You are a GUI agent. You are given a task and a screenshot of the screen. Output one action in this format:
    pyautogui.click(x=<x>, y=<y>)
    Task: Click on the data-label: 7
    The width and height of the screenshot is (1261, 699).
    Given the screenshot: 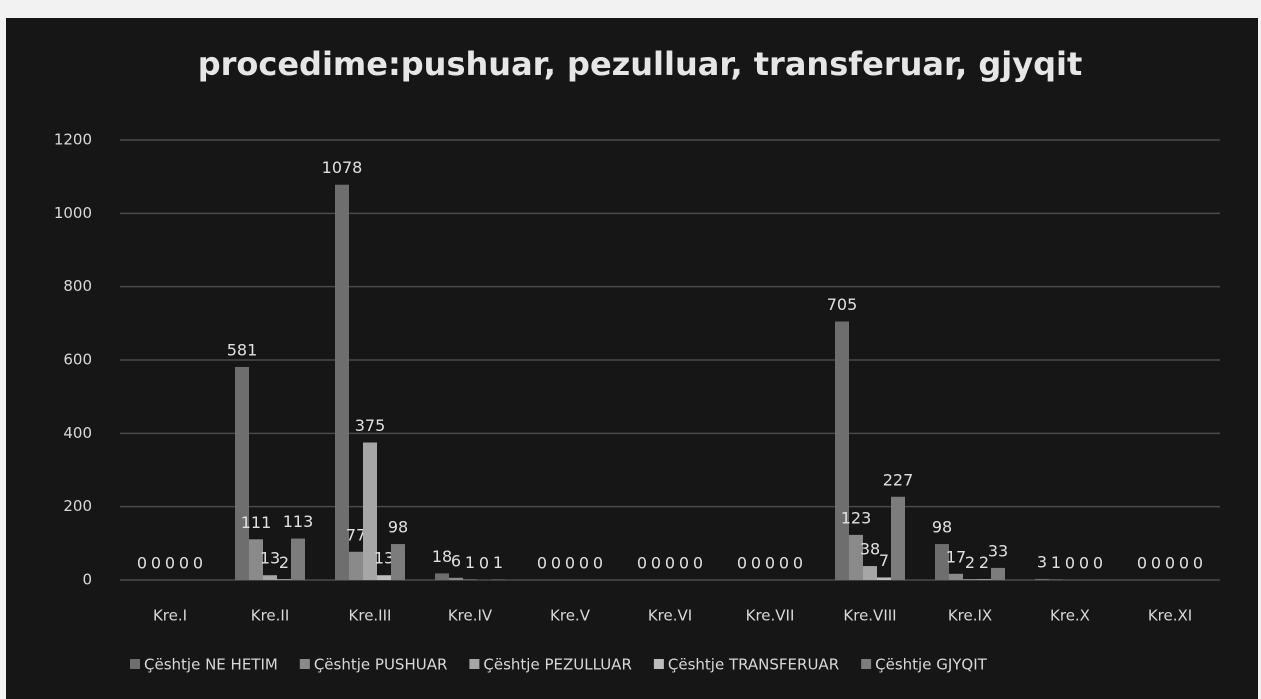 What is the action you would take?
    pyautogui.click(x=884, y=560)
    